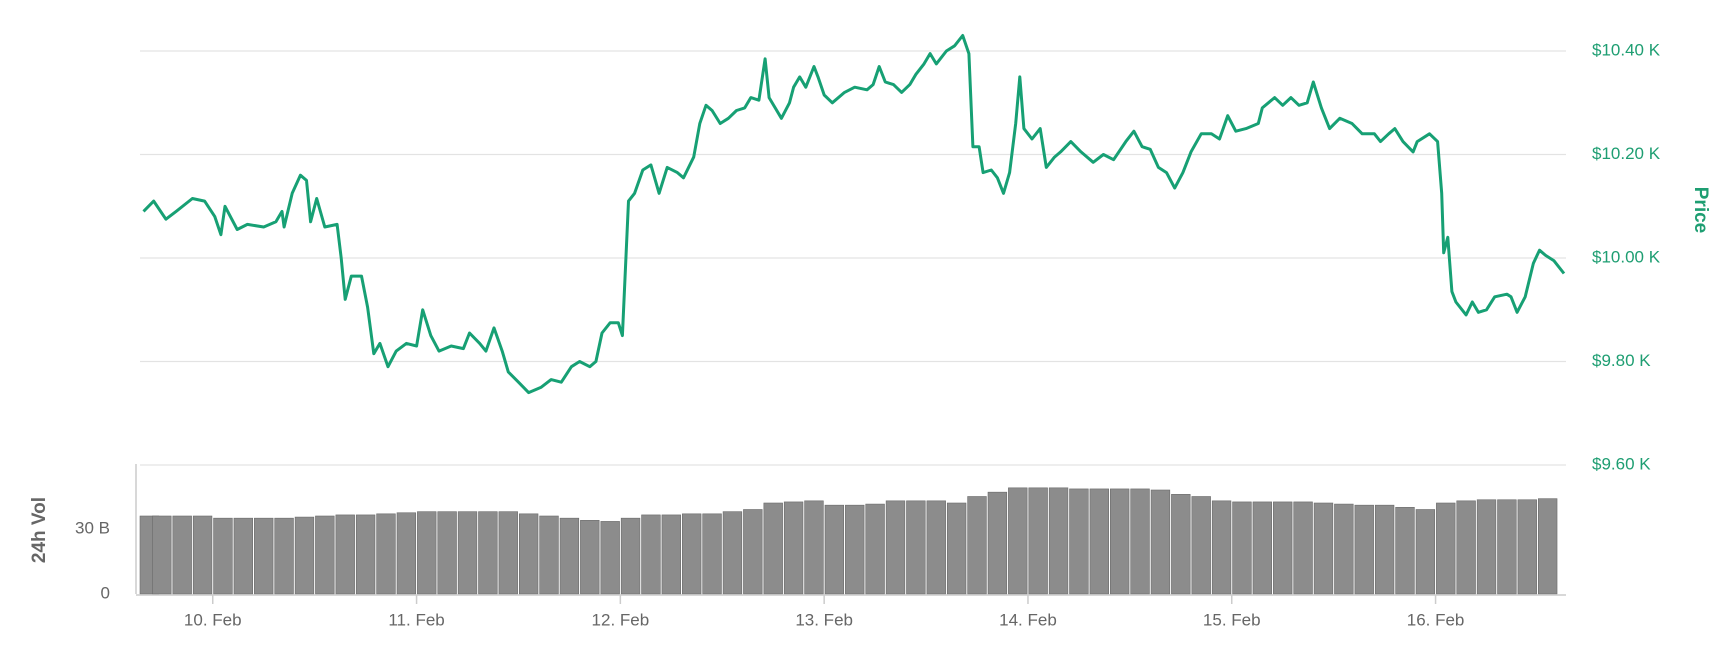 The height and width of the screenshot is (653, 1729). I want to click on price-axis-title: Price, so click(1700, 210).